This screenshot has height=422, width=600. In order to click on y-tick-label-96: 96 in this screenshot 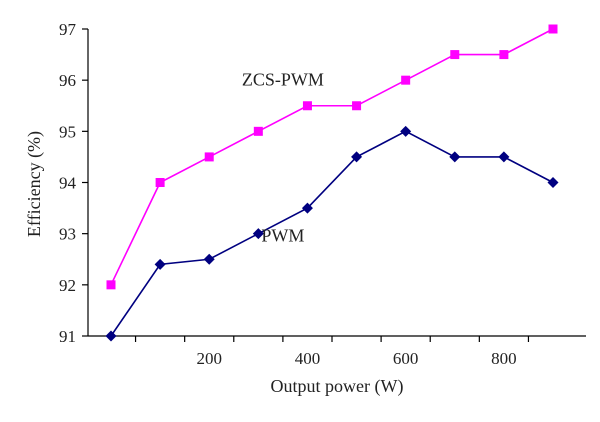, I will do `click(67, 80)`.